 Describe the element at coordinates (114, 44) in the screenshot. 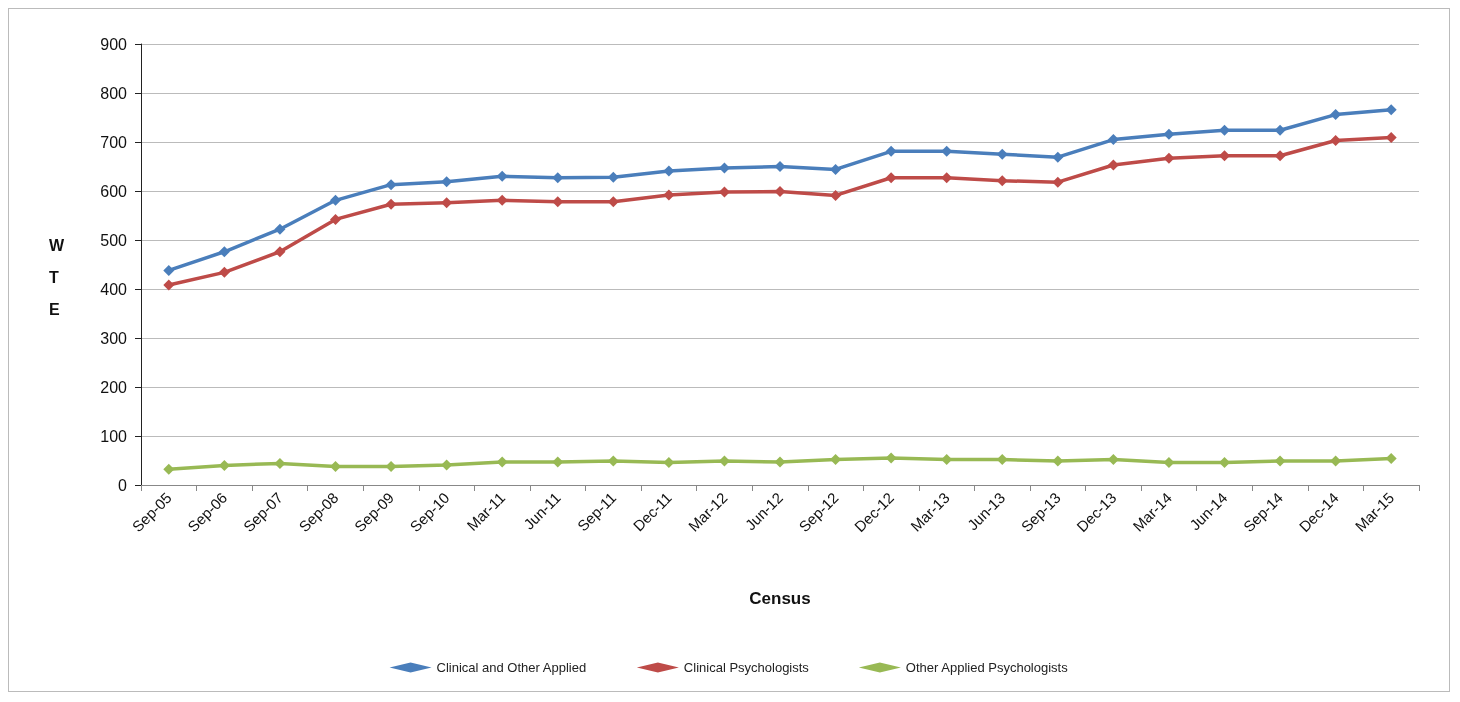

I see `y-tick-label: 900` at that location.